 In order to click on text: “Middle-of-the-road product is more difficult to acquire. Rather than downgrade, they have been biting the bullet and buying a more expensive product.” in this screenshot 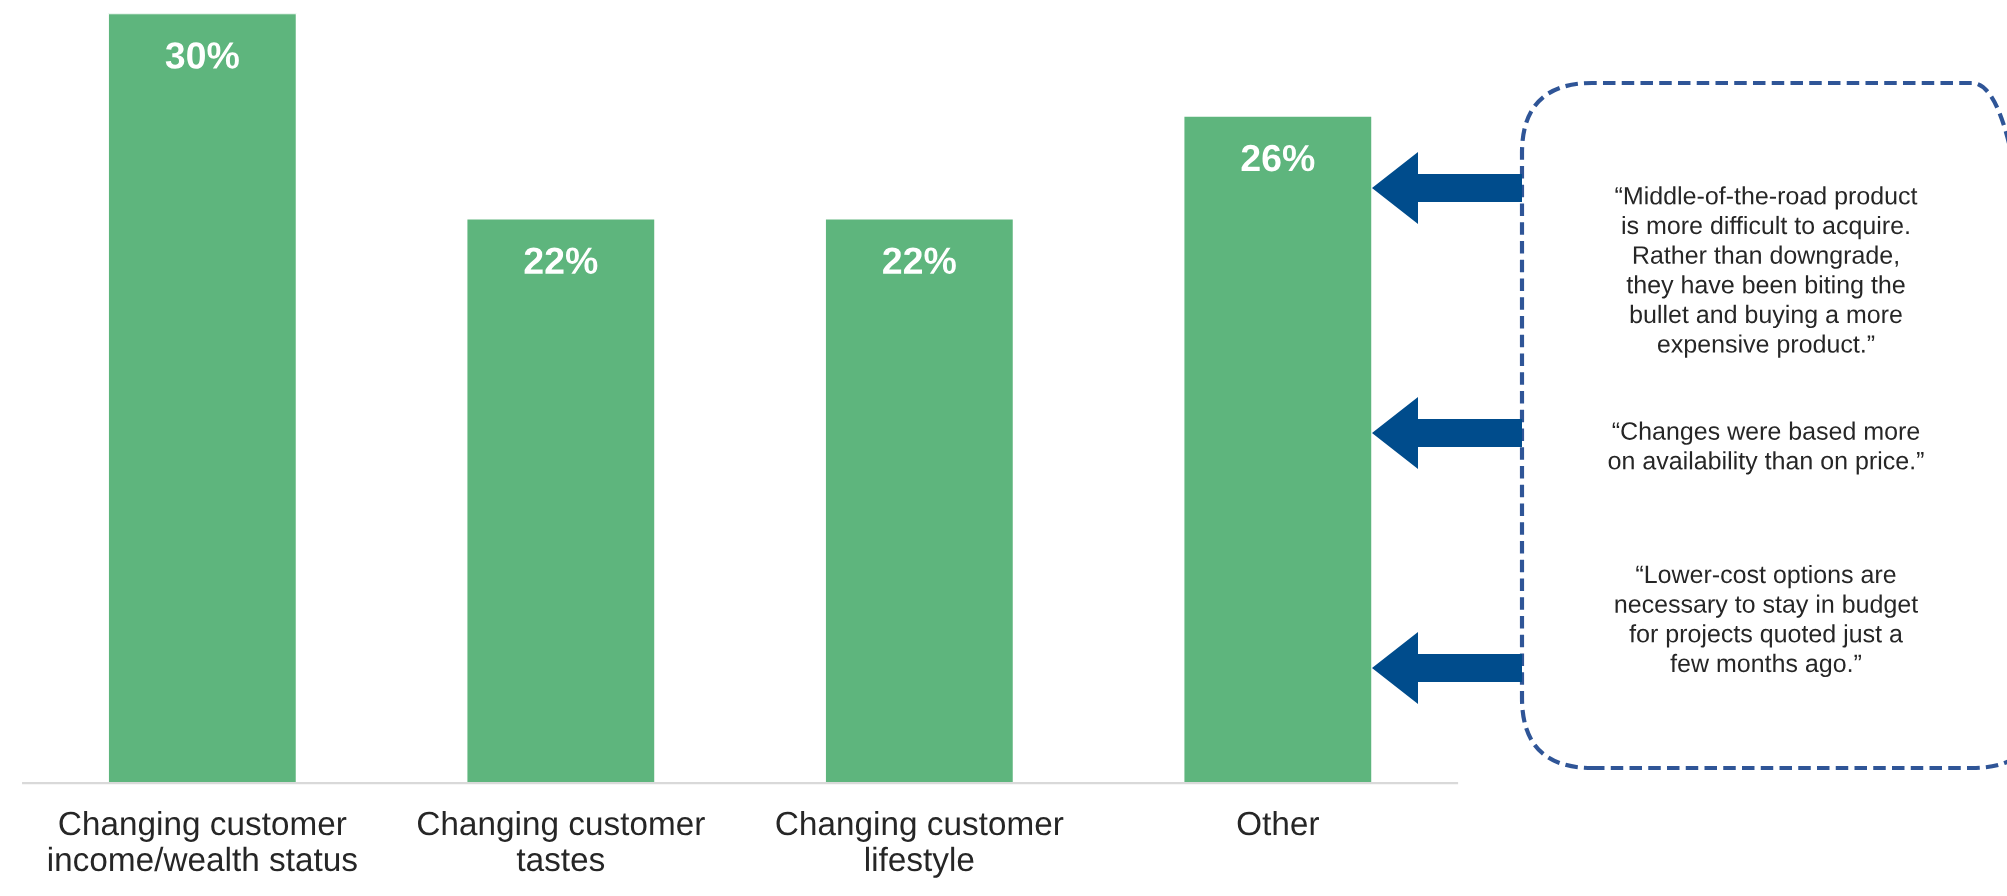, I will do `click(1766, 272)`.